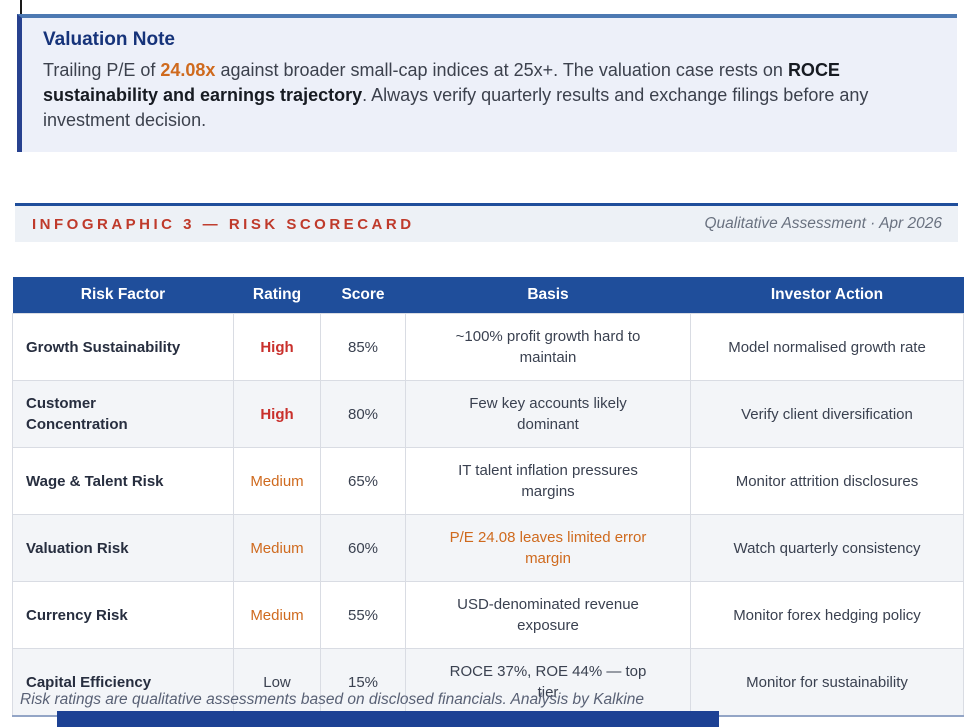 Image resolution: width=975 pixels, height=727 pixels. Describe the element at coordinates (823, 223) in the screenshot. I see `assessment-meta: Qualitative Assessment · Apr 2026` at that location.